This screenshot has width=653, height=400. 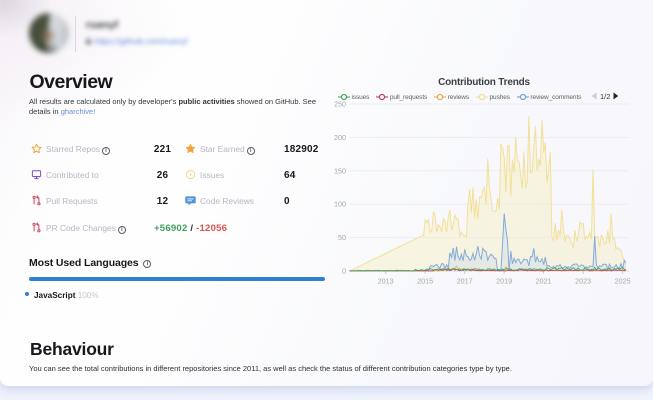 What do you see at coordinates (342, 237) in the screenshot?
I see `svg-text: 50` at bounding box center [342, 237].